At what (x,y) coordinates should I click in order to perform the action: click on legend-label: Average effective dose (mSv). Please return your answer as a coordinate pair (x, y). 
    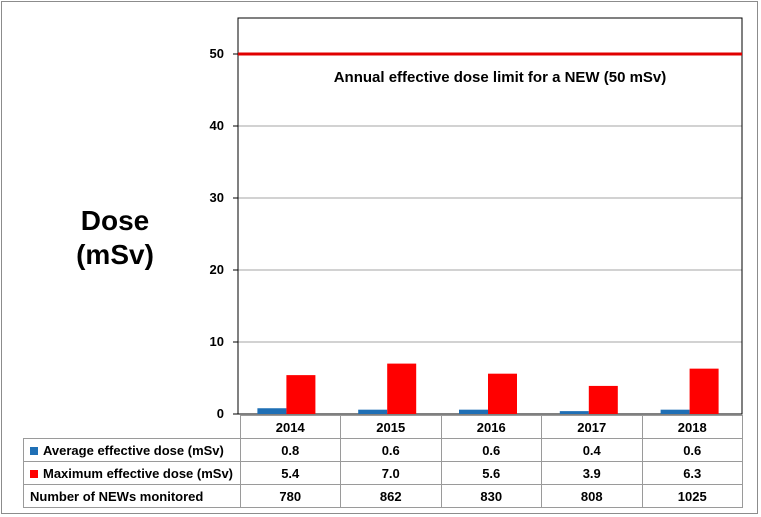
    Looking at the image, I should click on (133, 450).